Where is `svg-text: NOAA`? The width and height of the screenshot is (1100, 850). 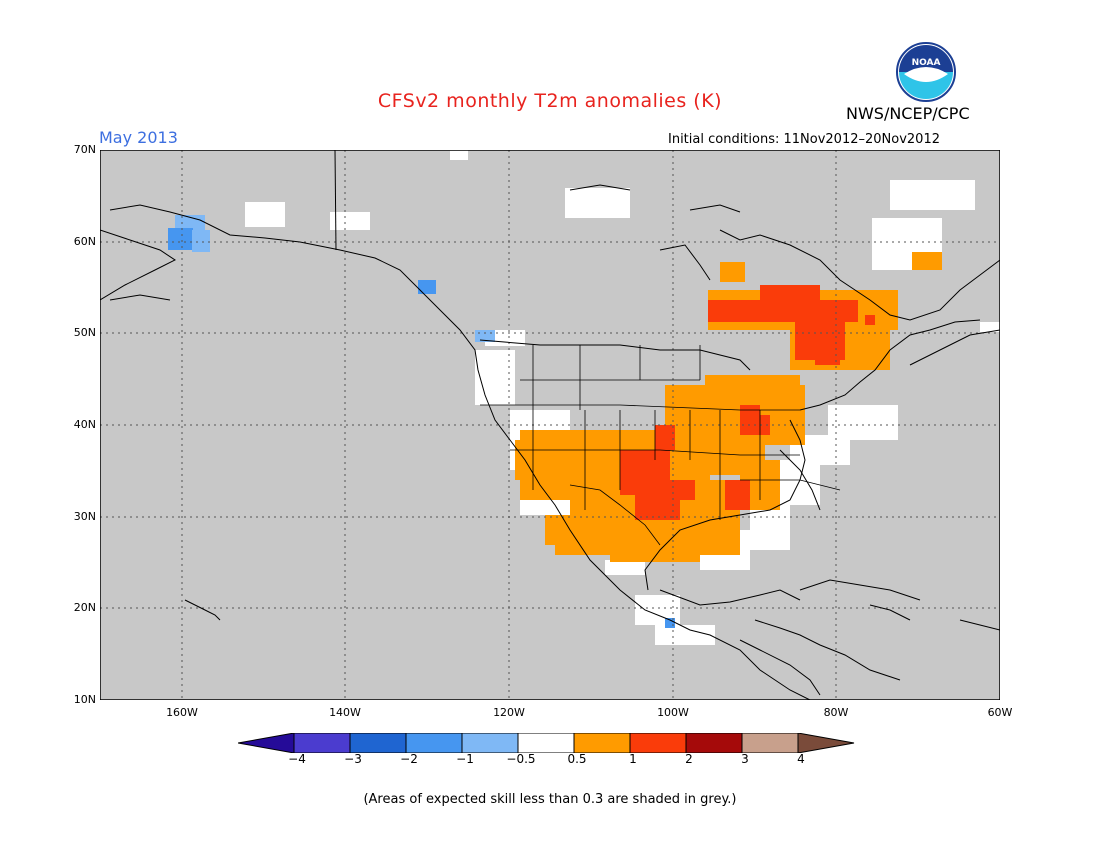
svg-text: NOAA is located at coordinates (926, 63).